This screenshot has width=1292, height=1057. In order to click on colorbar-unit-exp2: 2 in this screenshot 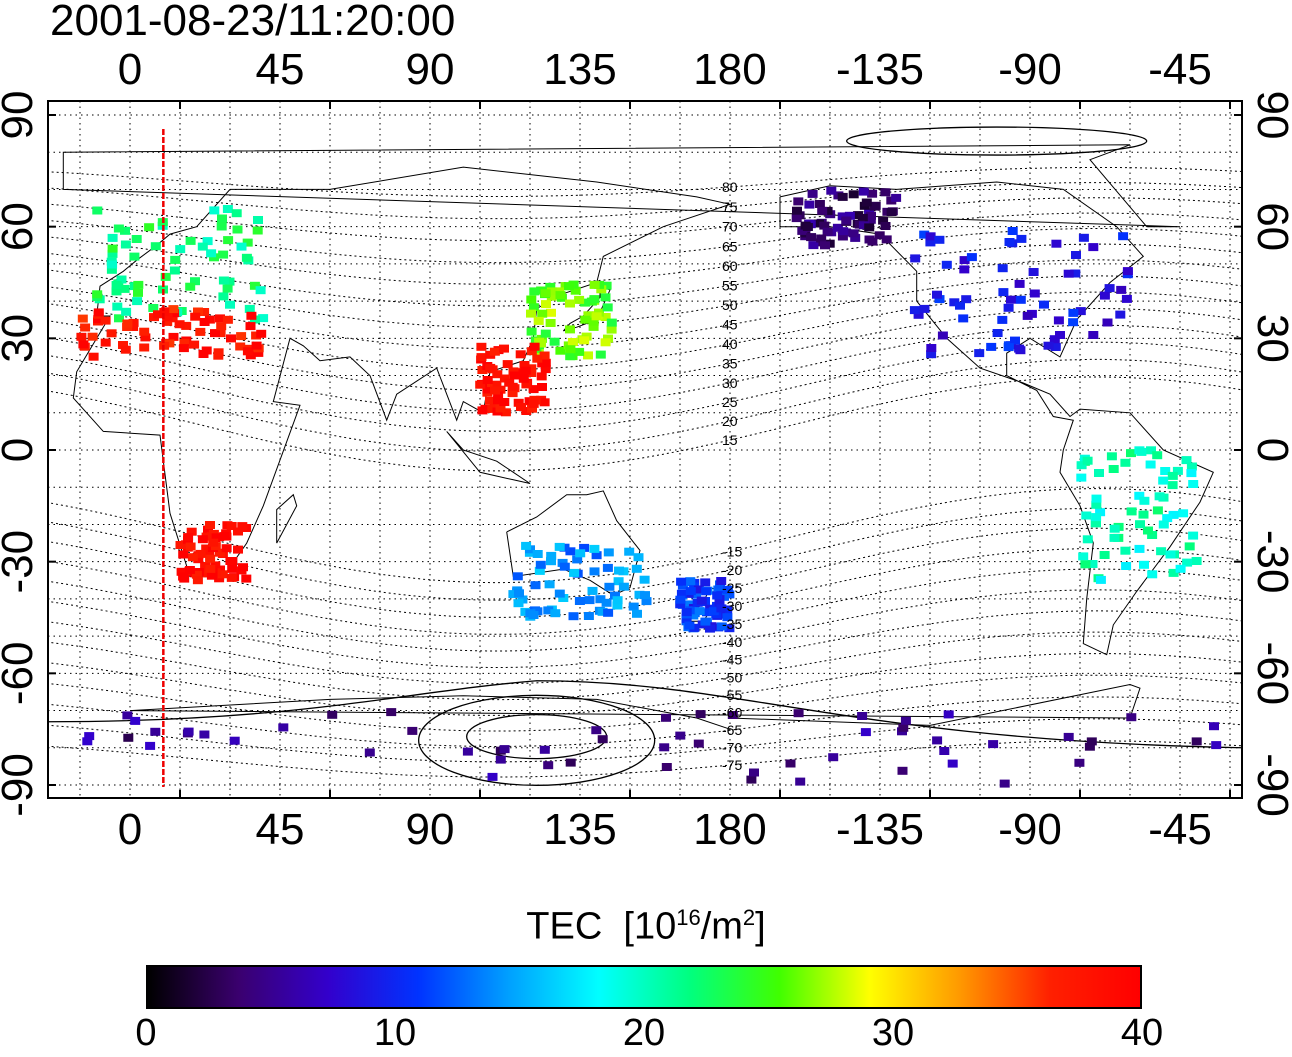, I will do `click(749, 917)`.